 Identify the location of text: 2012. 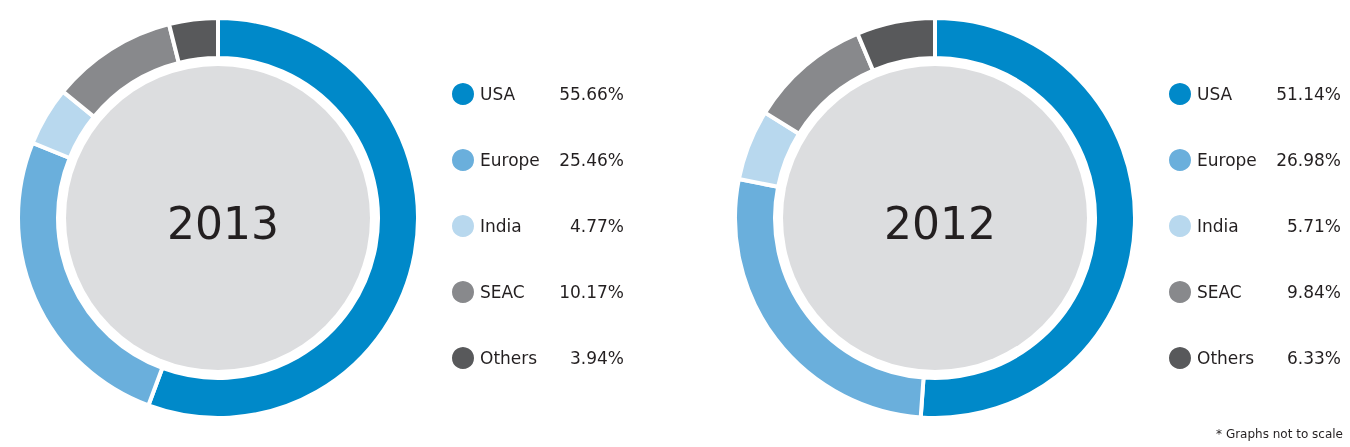
(940, 223).